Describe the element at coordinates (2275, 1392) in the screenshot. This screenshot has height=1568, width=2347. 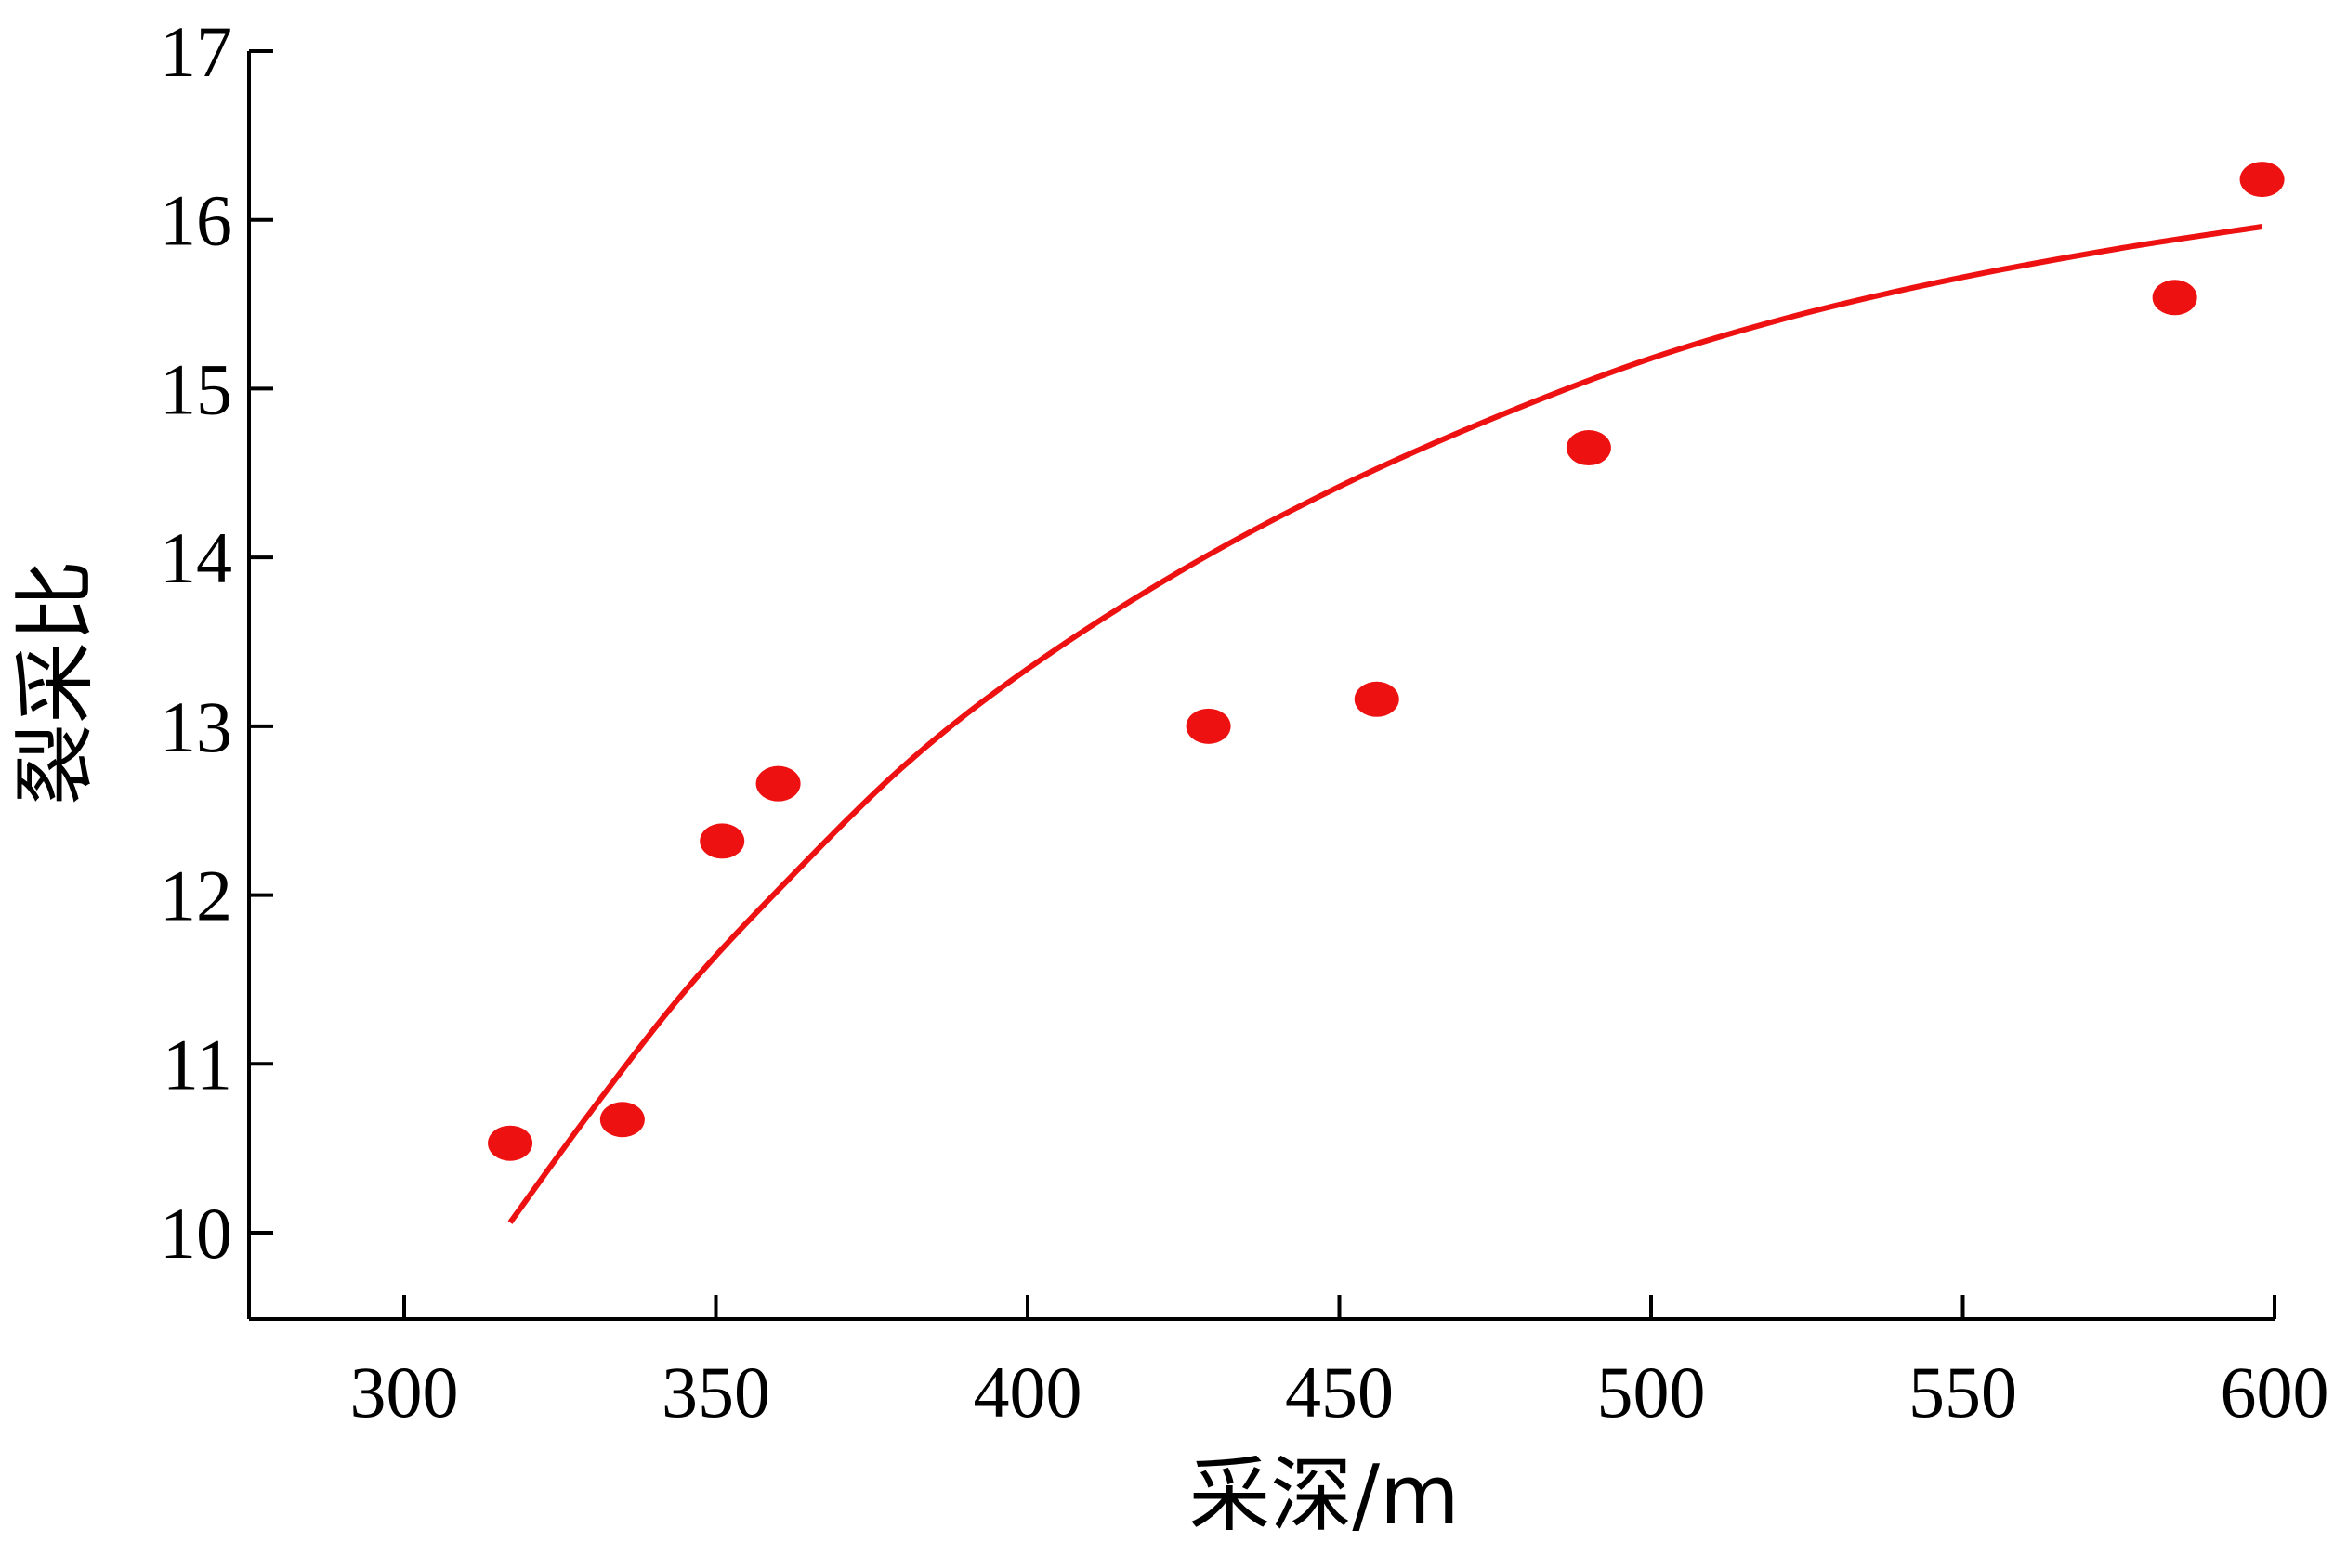
I see `x-tick-label: 600` at that location.